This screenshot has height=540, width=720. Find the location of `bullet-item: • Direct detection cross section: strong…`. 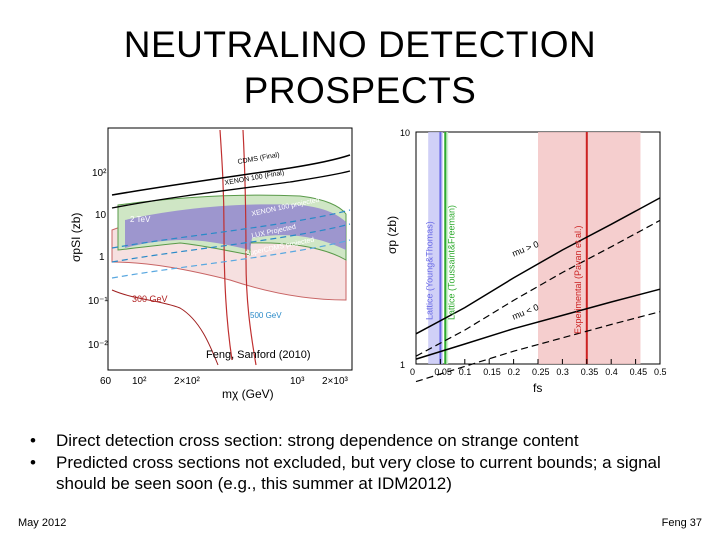

bullet-item: • Direct detection cross section: strong… is located at coordinates (368, 440).